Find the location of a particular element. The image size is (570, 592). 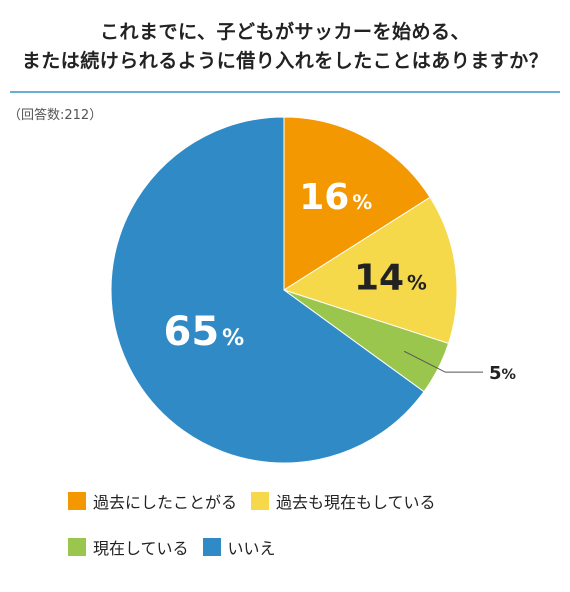

leader-line-now-only is located at coordinates (443, 361).